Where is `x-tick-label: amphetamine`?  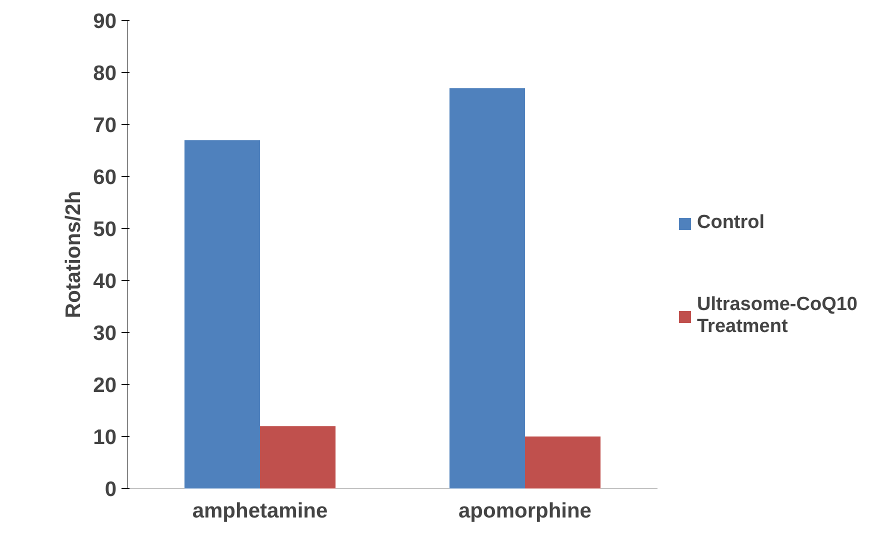 x-tick-label: amphetamine is located at coordinates (260, 511).